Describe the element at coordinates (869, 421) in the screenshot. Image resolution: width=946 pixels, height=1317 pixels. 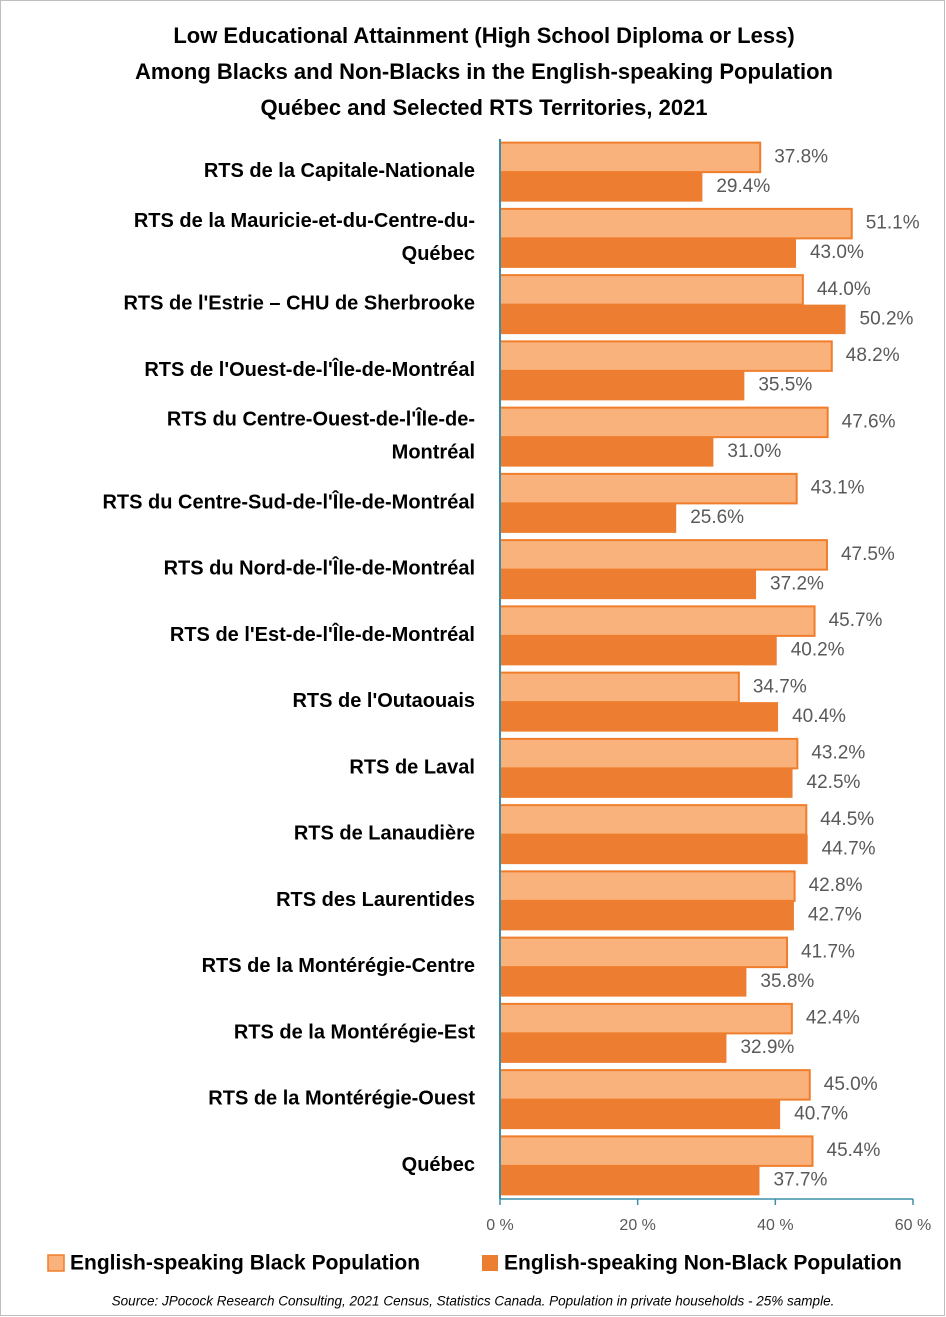
I see `value-label: 47.6%` at that location.